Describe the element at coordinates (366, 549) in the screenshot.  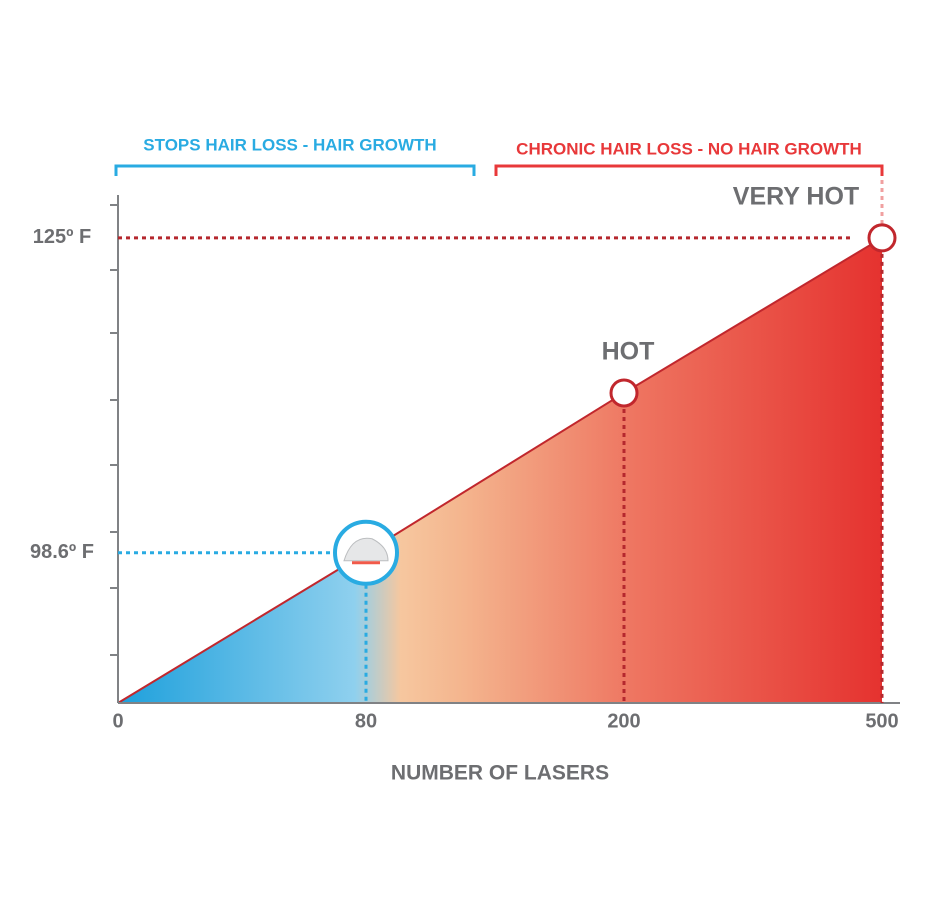
I see `device-icon` at that location.